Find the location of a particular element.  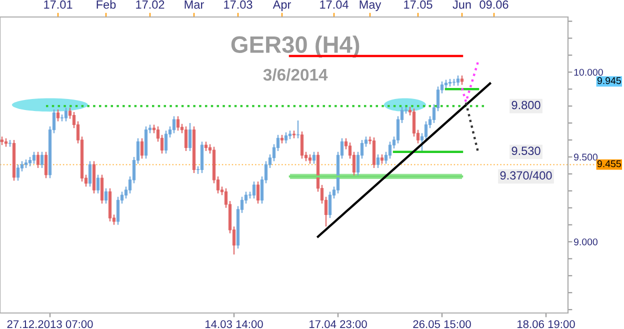

text: Apr is located at coordinates (281, 6).